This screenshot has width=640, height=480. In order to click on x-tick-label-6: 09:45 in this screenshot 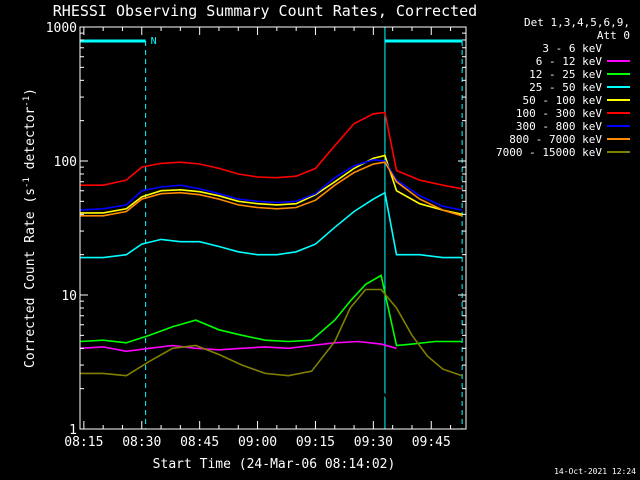, I will do `click(431, 442)`.